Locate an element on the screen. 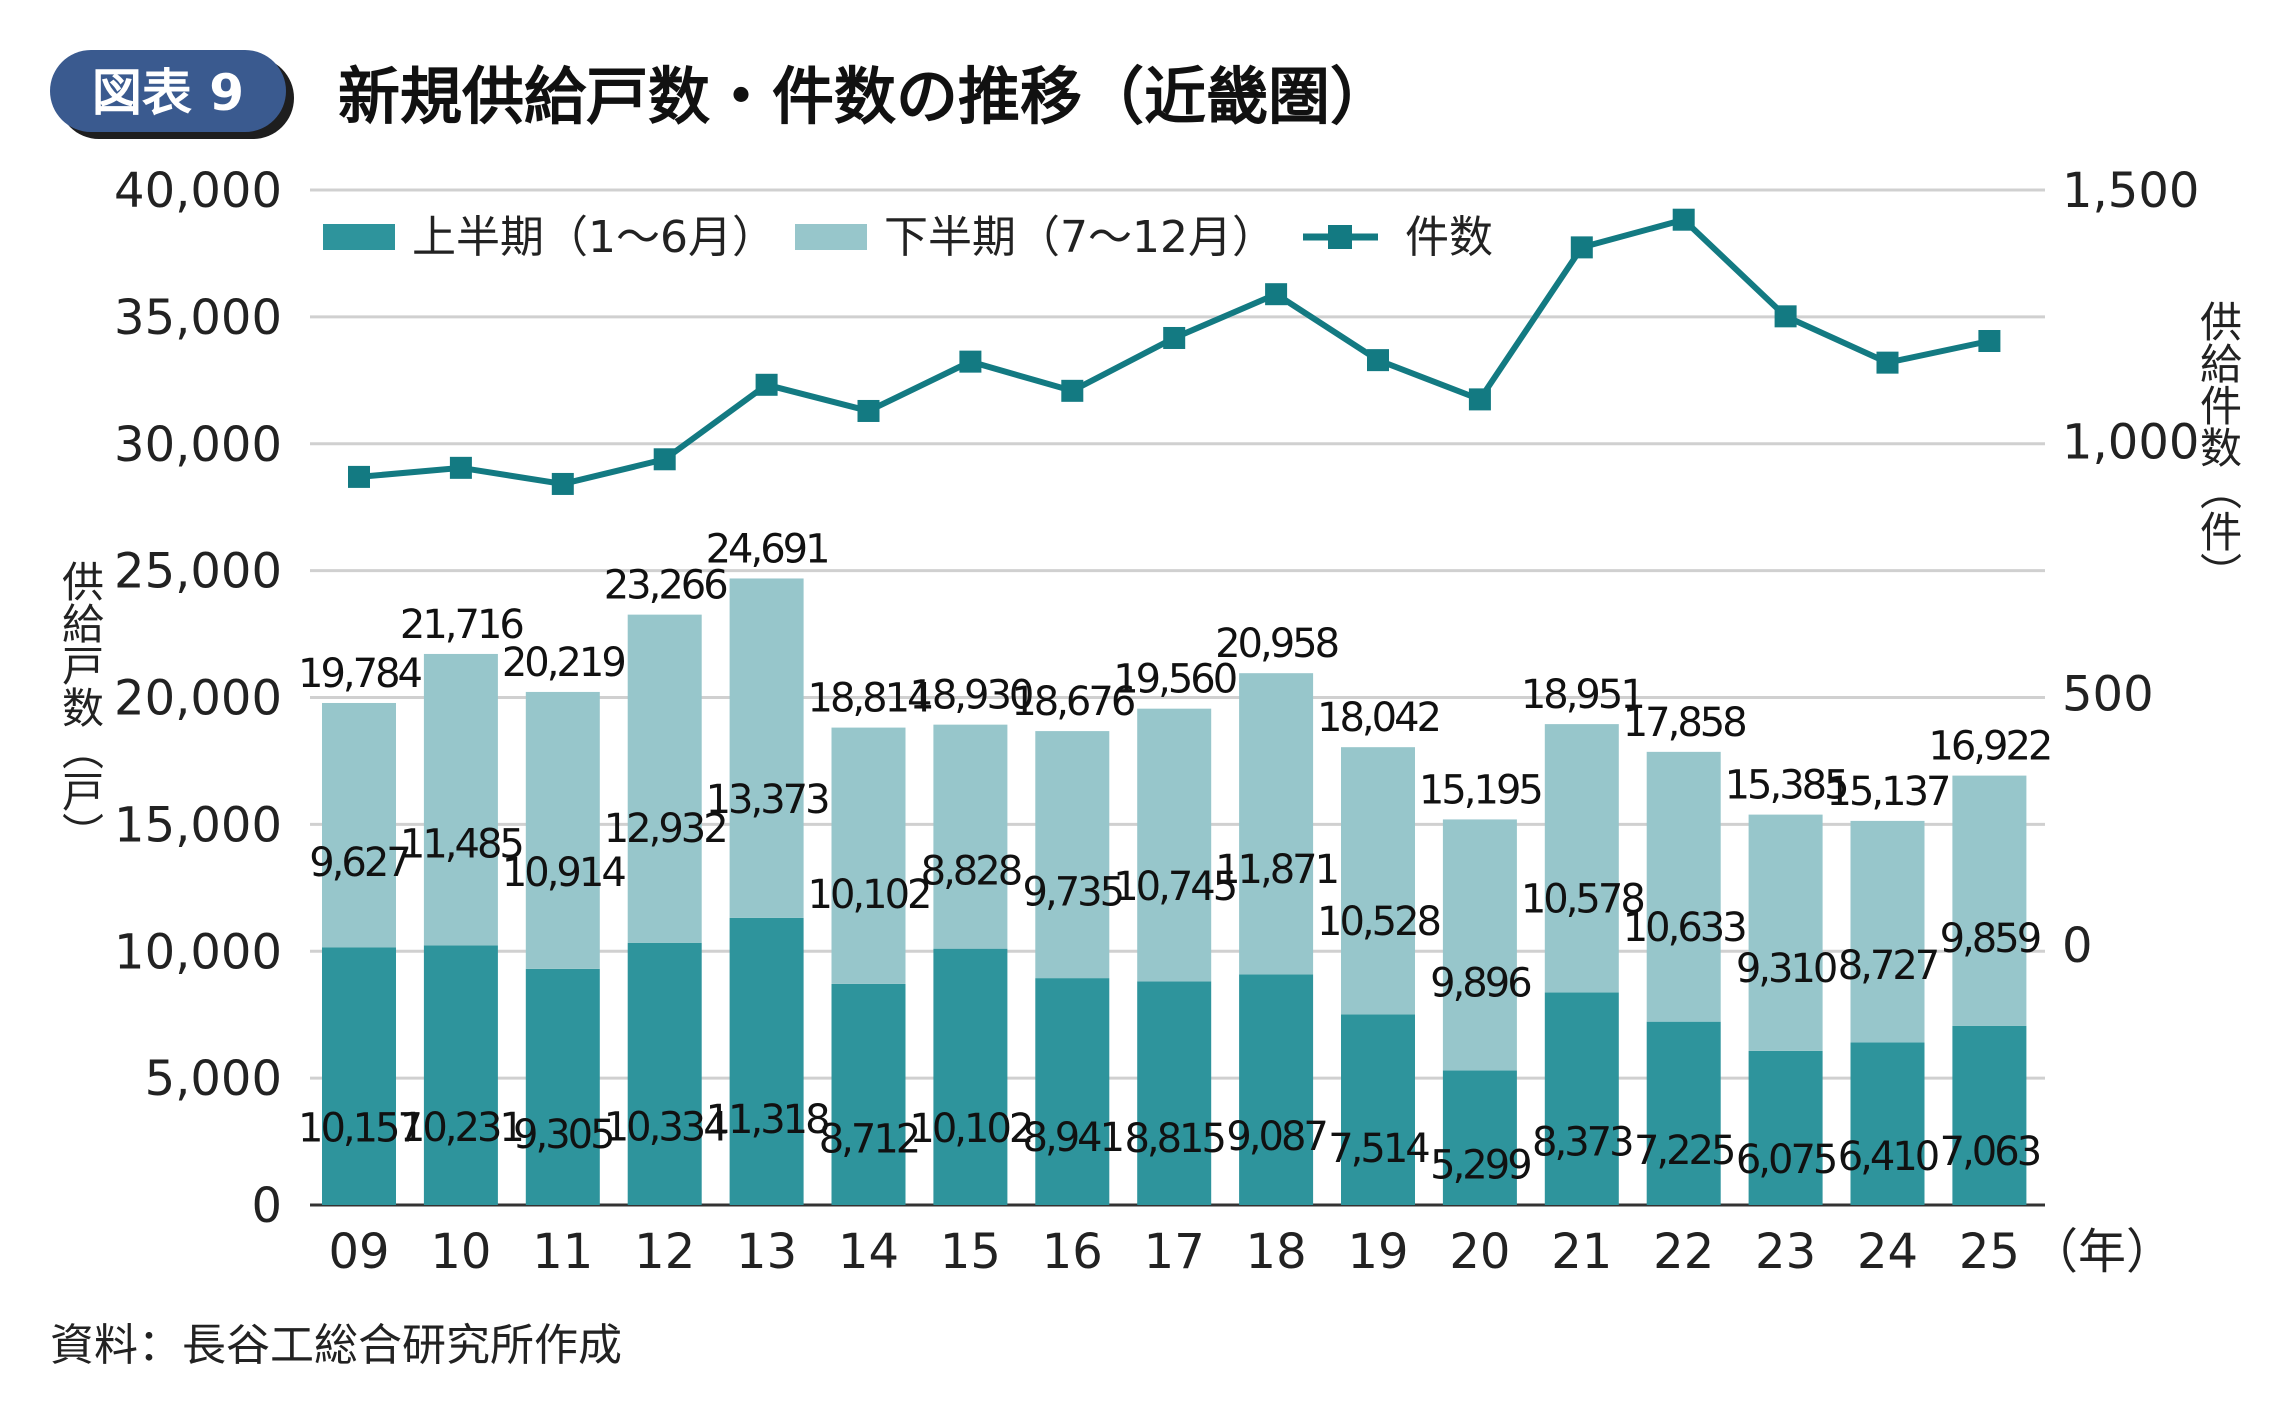 The image size is (2279, 1412). label-first-half: 10,102 is located at coordinates (970, 1129).